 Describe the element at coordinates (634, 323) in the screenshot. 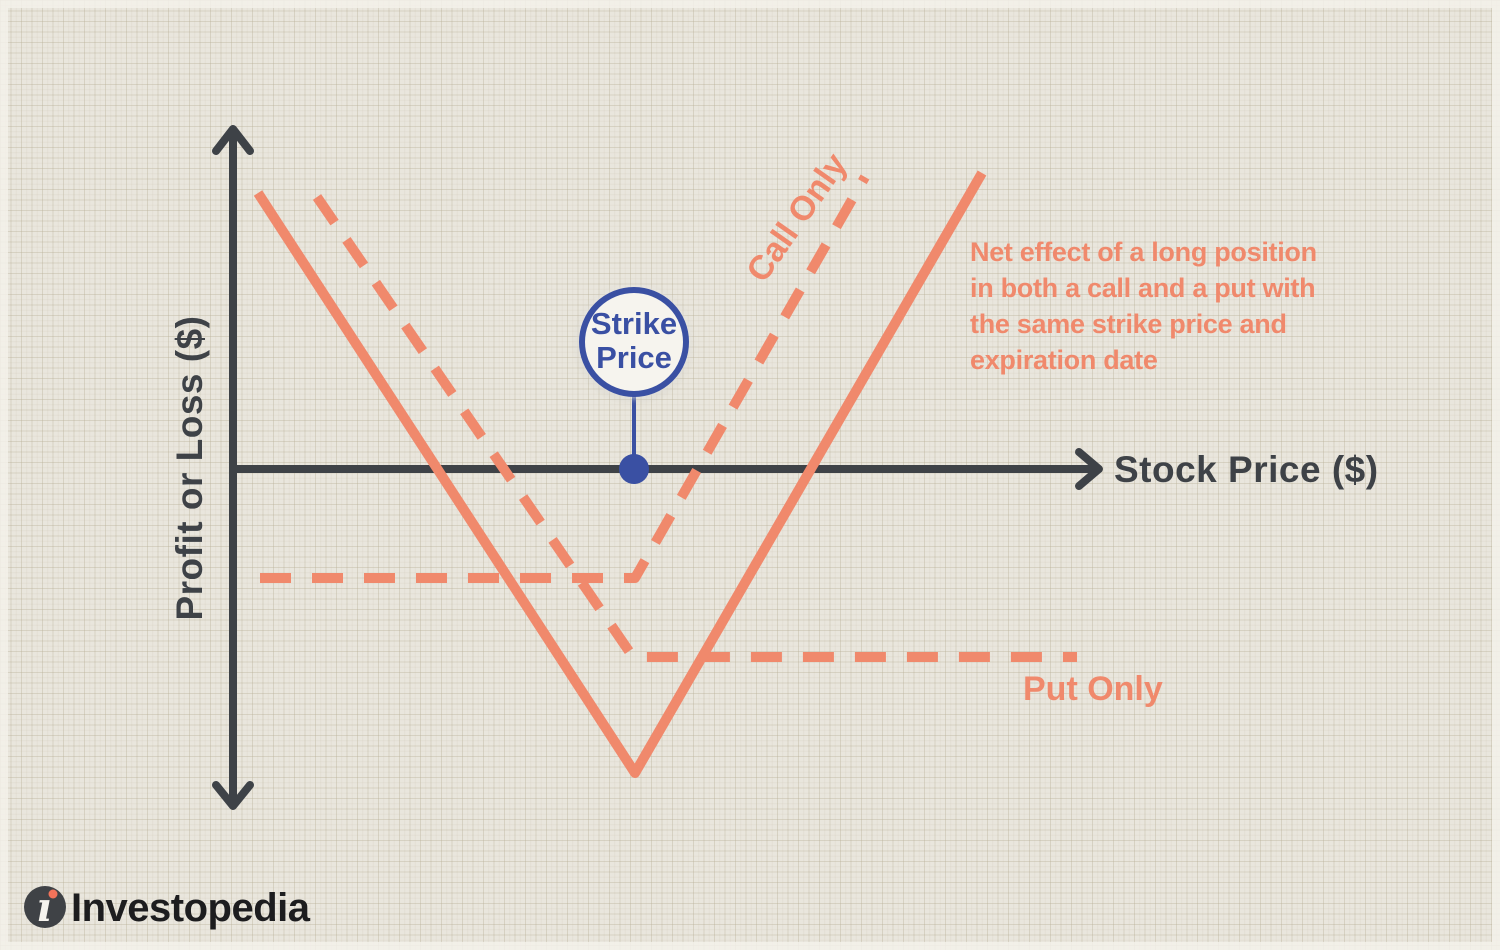

I see `strike-price-label-line1: Strike` at that location.